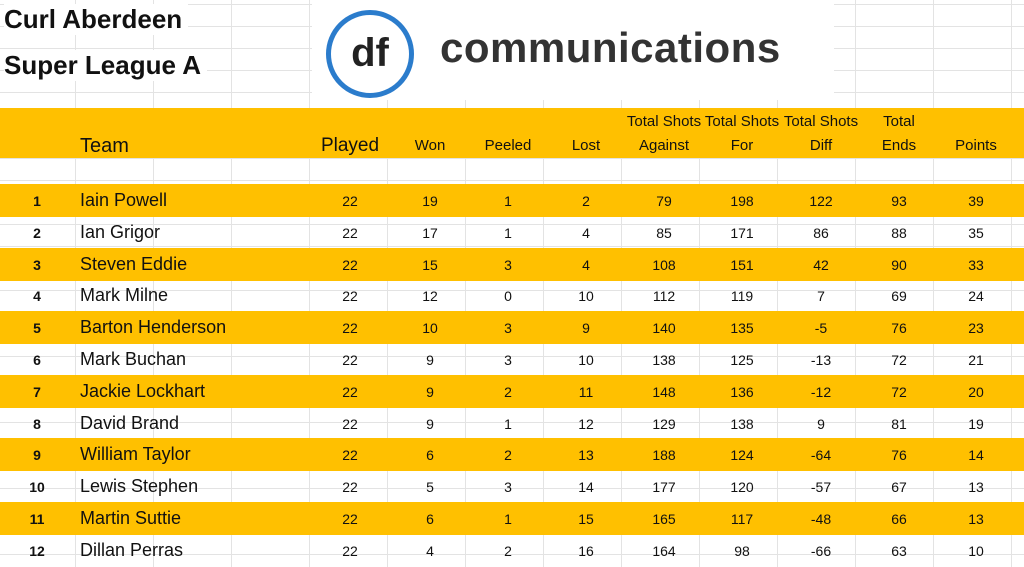 The image size is (1024, 567). I want to click on rank: 10, so click(37, 487).